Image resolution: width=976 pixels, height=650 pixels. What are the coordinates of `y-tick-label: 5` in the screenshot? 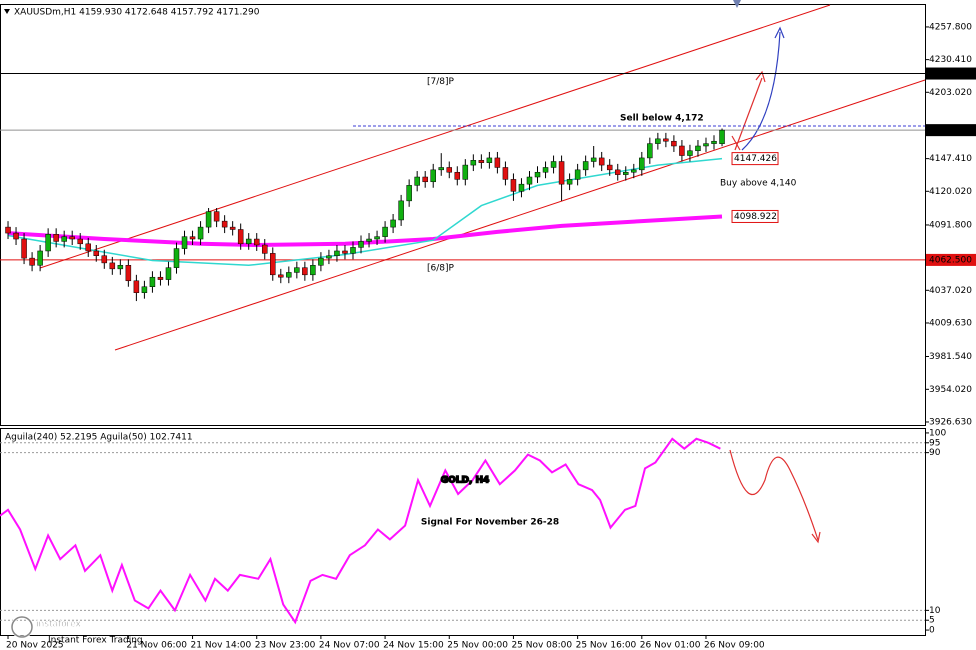 It's located at (932, 621).